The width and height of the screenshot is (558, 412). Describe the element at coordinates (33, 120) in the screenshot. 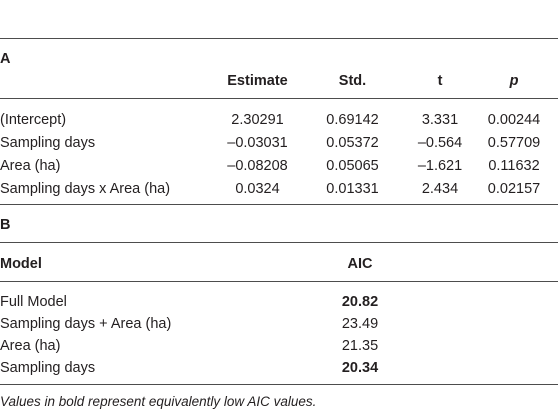

I see `term-cell: (Intercept)` at that location.